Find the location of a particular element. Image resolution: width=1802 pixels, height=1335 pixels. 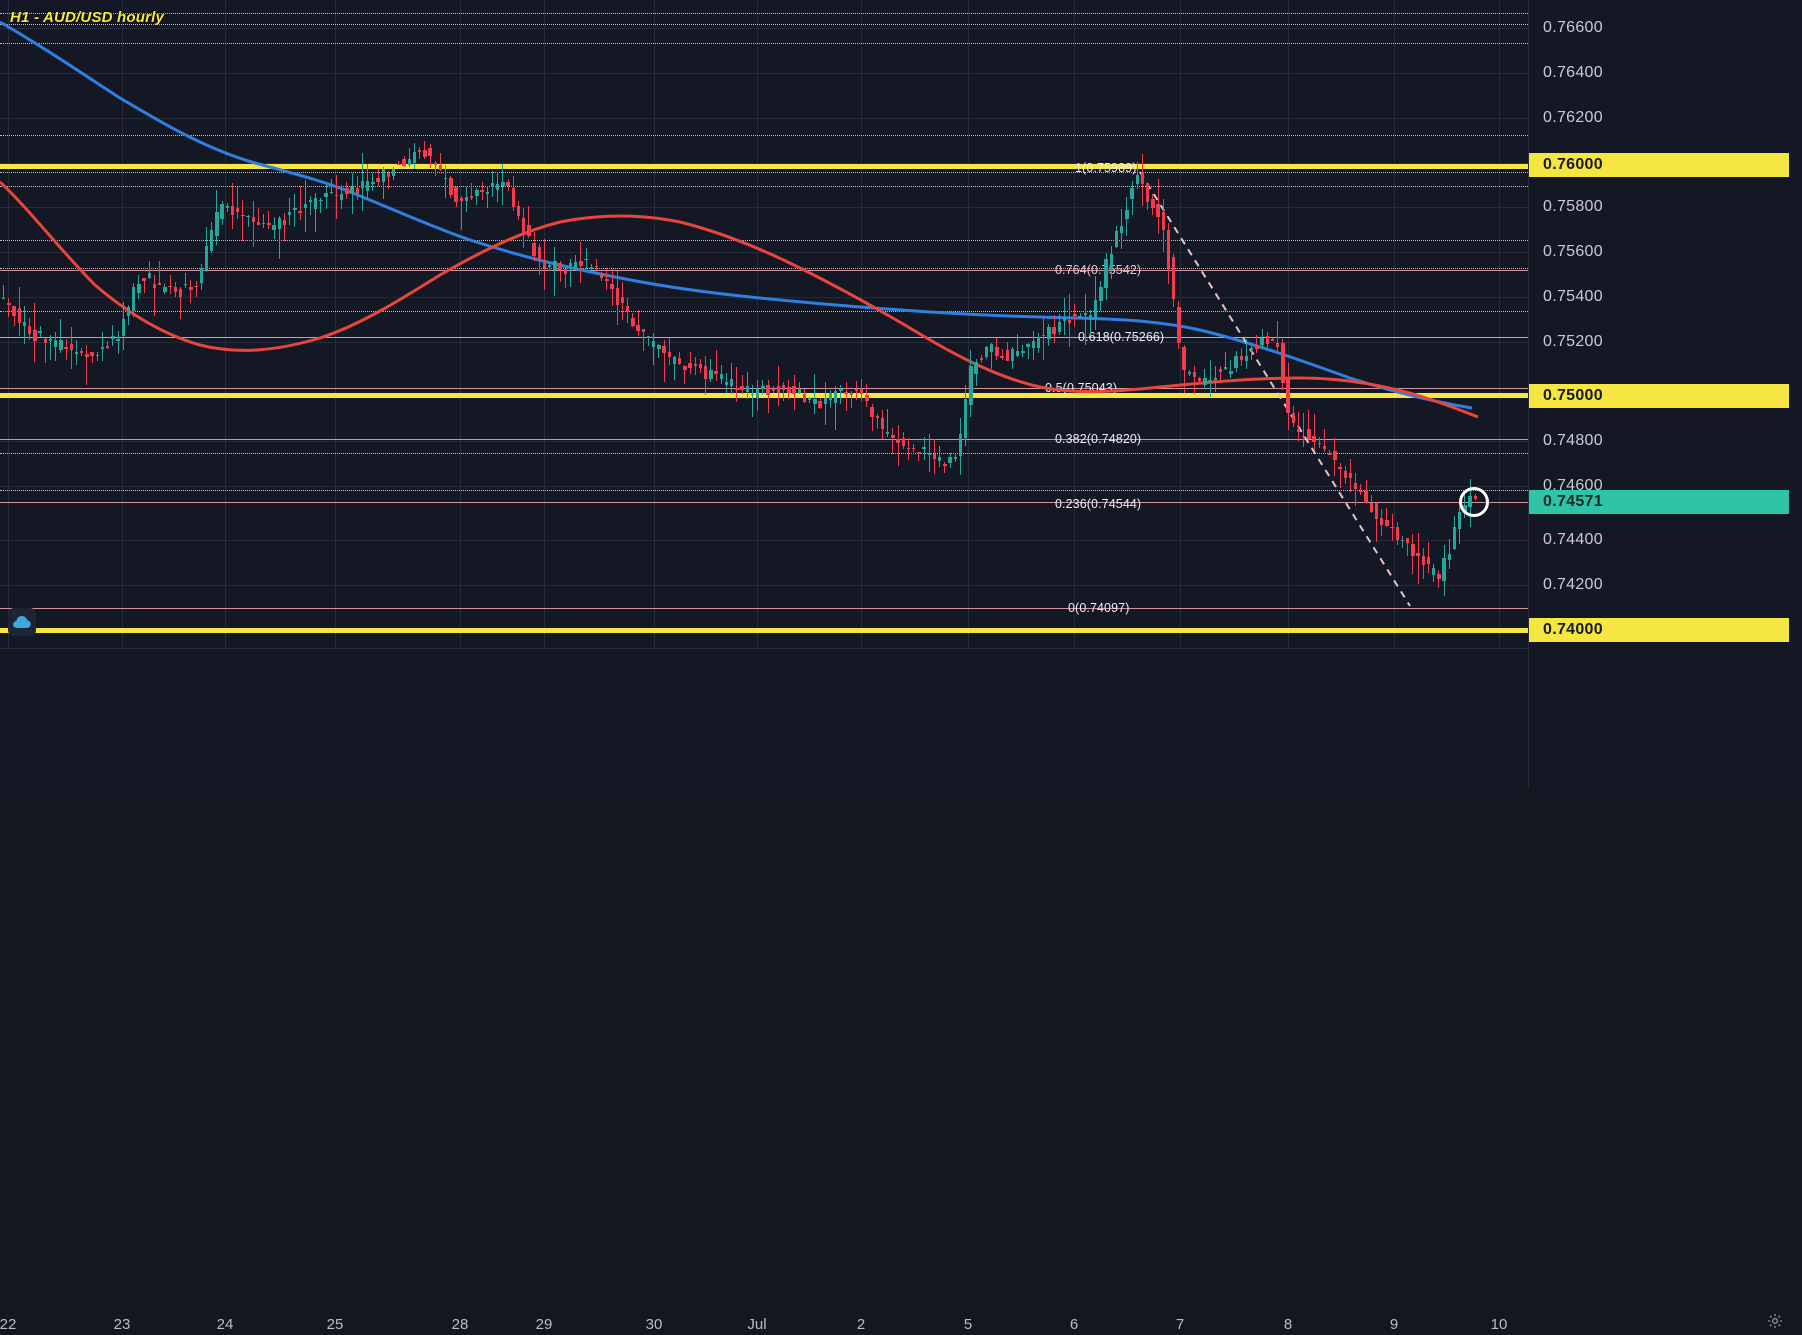

time-axis-tick: 30 is located at coordinates (654, 1324).